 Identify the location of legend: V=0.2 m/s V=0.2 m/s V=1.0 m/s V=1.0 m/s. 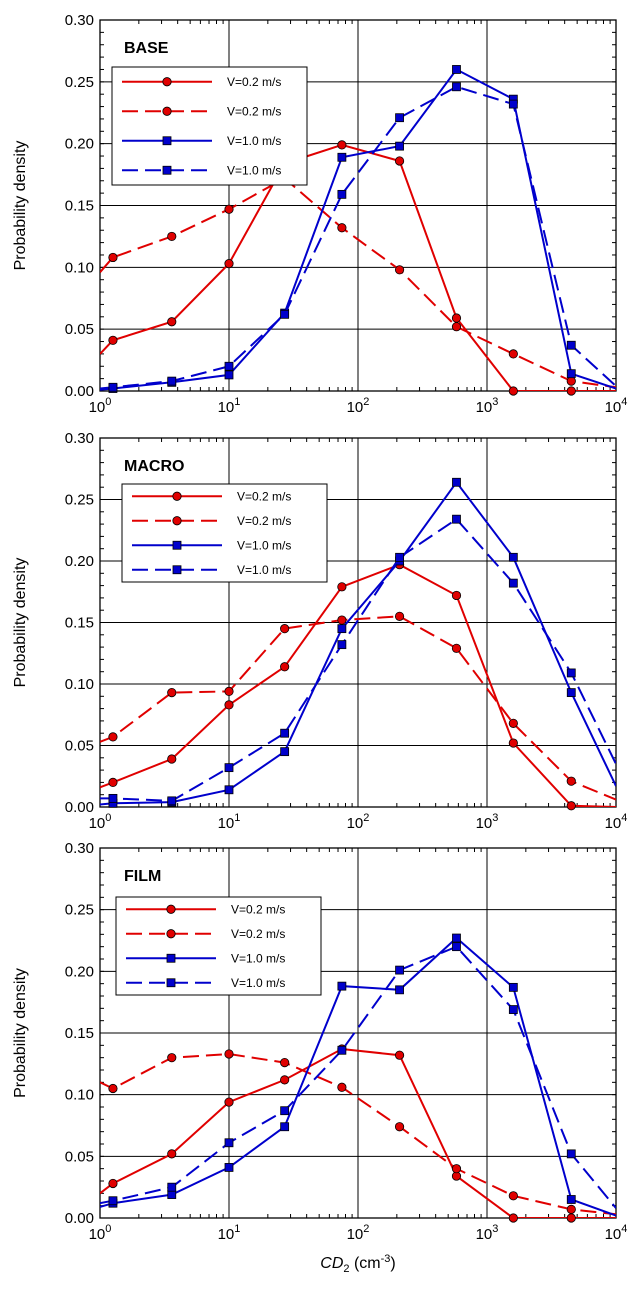
(209, 126).